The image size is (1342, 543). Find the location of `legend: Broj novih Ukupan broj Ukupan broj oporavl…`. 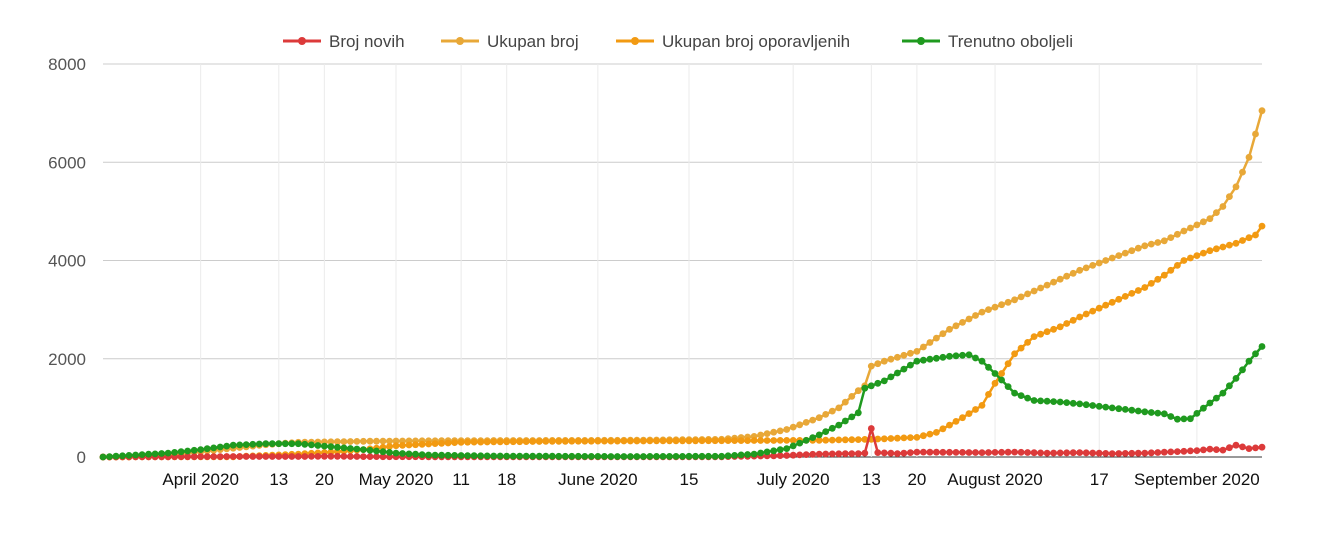

legend: Broj novih Ukupan broj Ukupan broj oporavl… is located at coordinates (678, 41).